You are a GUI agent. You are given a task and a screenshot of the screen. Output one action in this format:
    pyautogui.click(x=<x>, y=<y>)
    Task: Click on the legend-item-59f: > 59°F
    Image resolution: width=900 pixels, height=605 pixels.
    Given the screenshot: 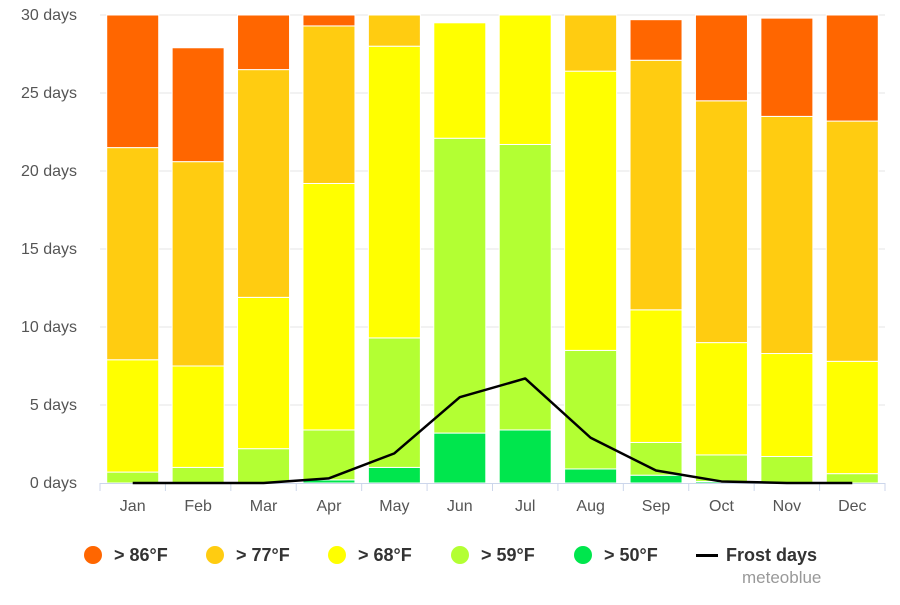 What is the action you would take?
    pyautogui.click(x=493, y=555)
    